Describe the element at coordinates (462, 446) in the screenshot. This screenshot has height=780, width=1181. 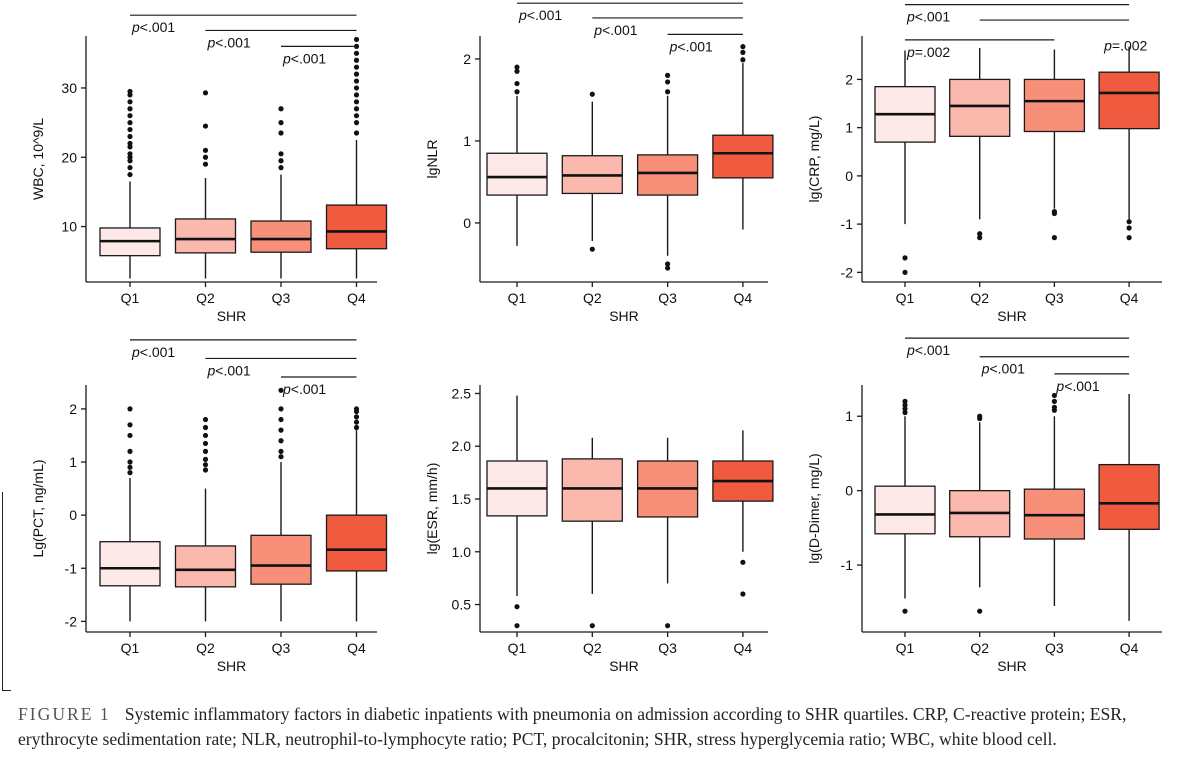
I see `y-tick-label: 2.0` at that location.